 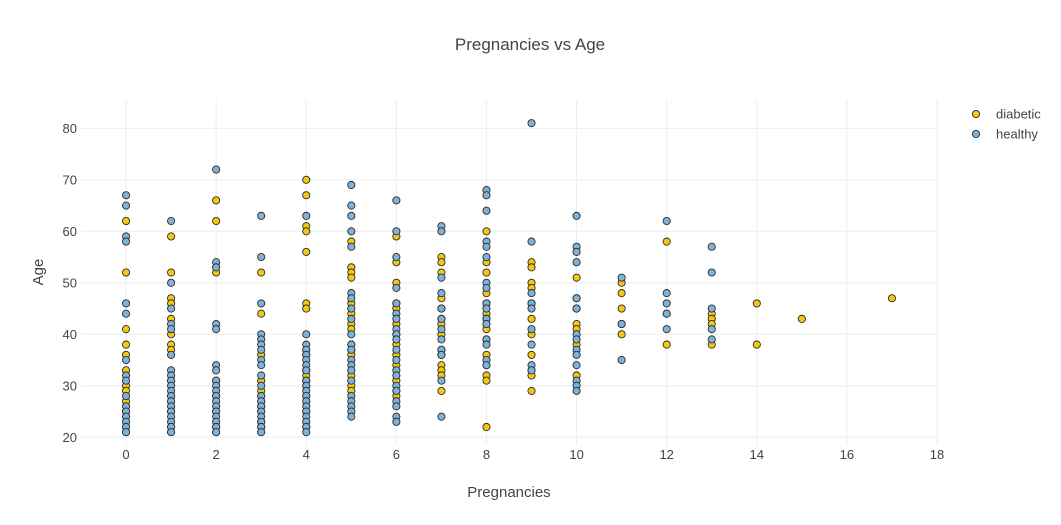 I want to click on legend-item-healthy: healthy, so click(x=1004, y=134).